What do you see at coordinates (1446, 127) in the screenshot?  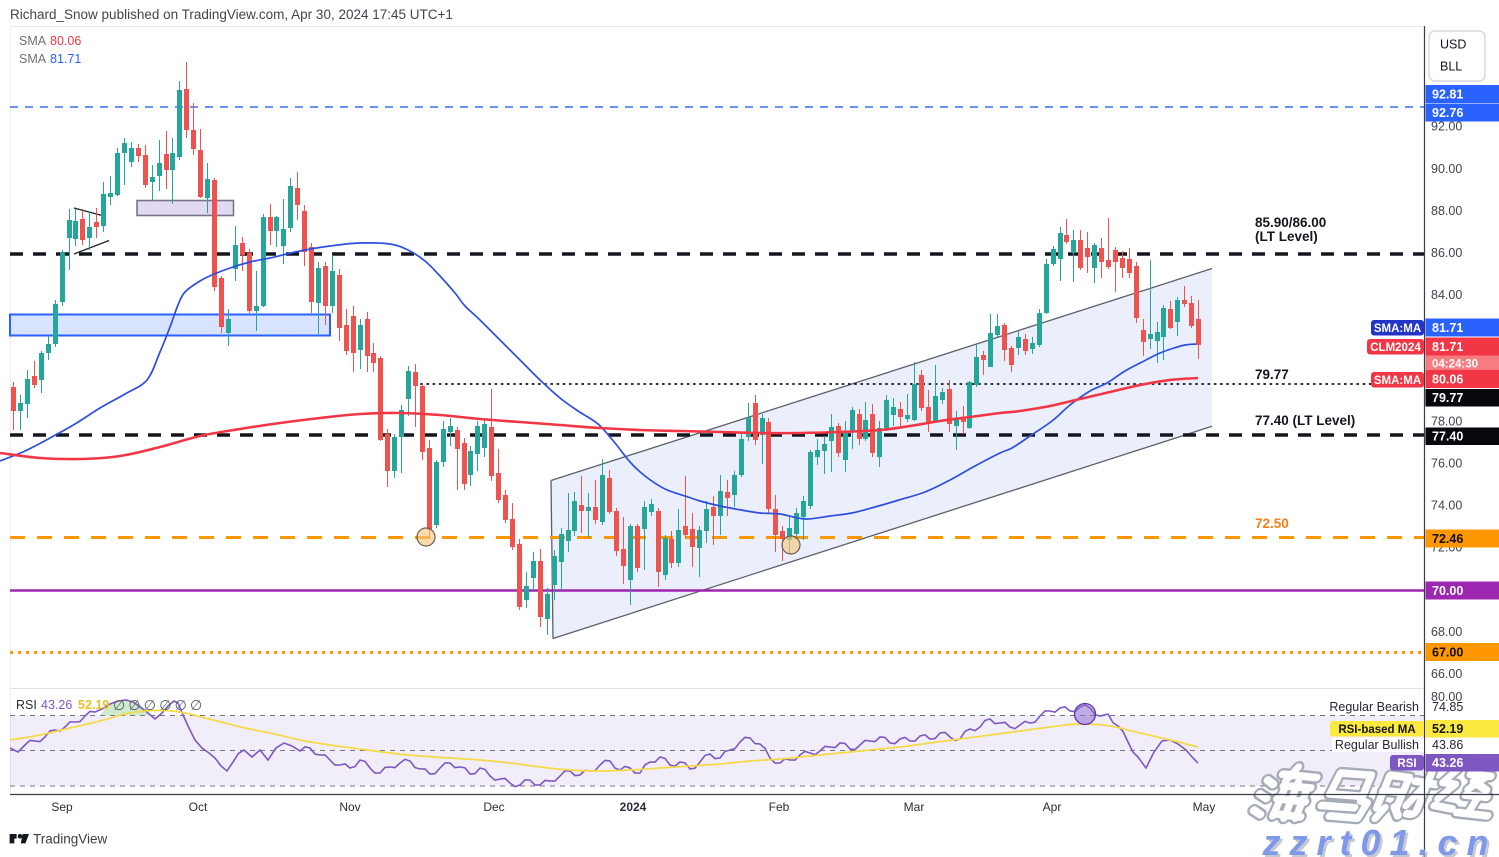 I see `svg-text: 92.00` at bounding box center [1446, 127].